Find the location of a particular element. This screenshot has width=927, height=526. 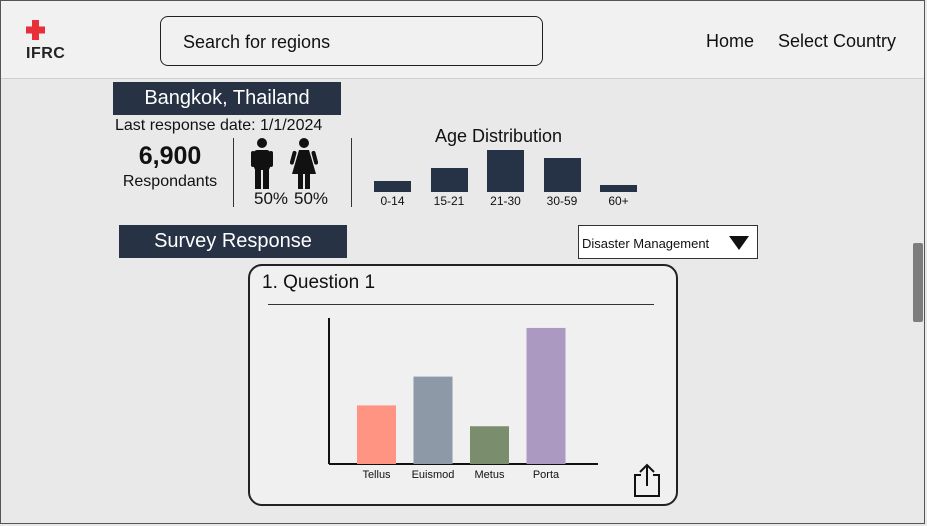

age-label: 30-59 is located at coordinates (562, 201).